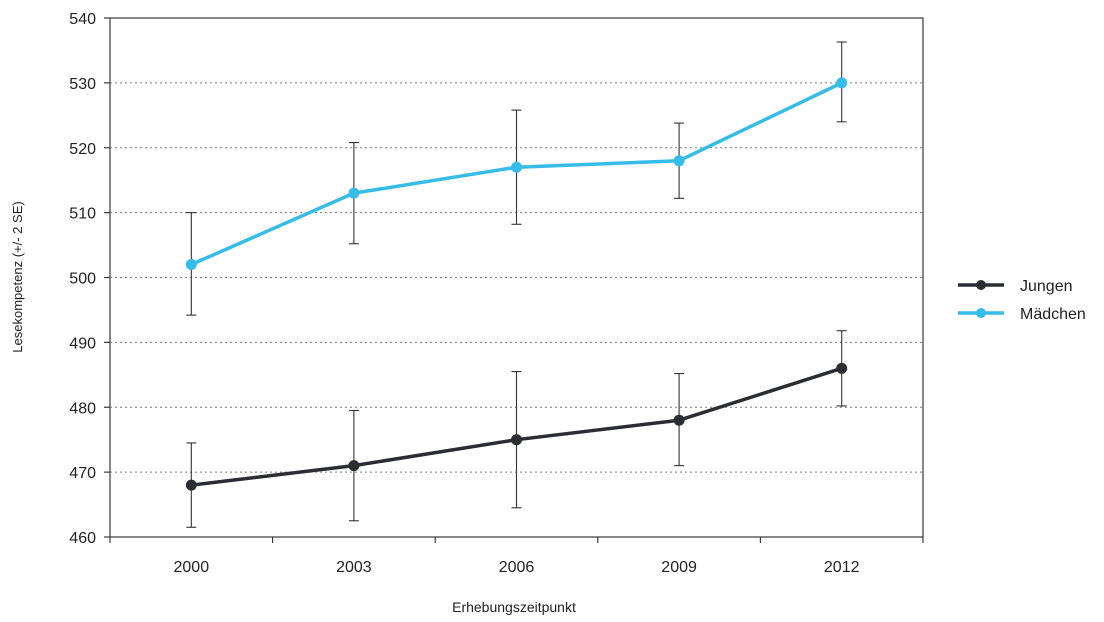 Image resolution: width=1104 pixels, height=622 pixels. I want to click on y-tick-label: 540, so click(82, 19).